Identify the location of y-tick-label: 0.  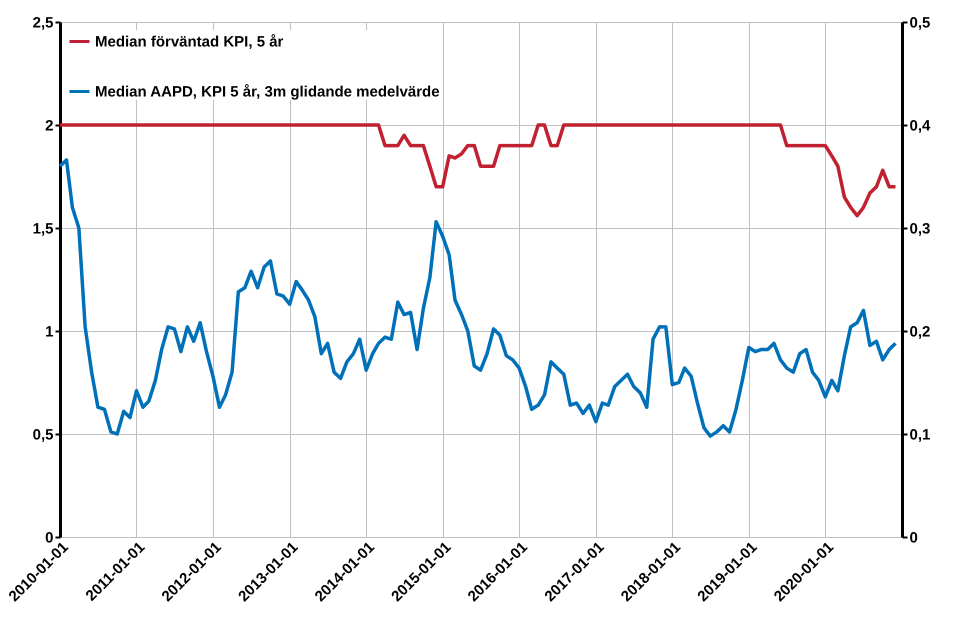
(49, 538).